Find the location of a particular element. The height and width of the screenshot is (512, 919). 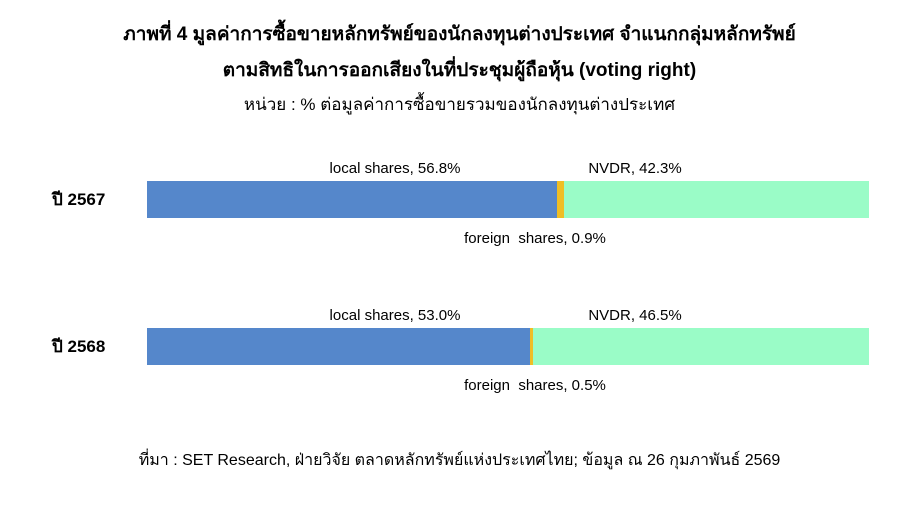

nvdr-label-2568: NVDR, 46.5% is located at coordinates (635, 315).